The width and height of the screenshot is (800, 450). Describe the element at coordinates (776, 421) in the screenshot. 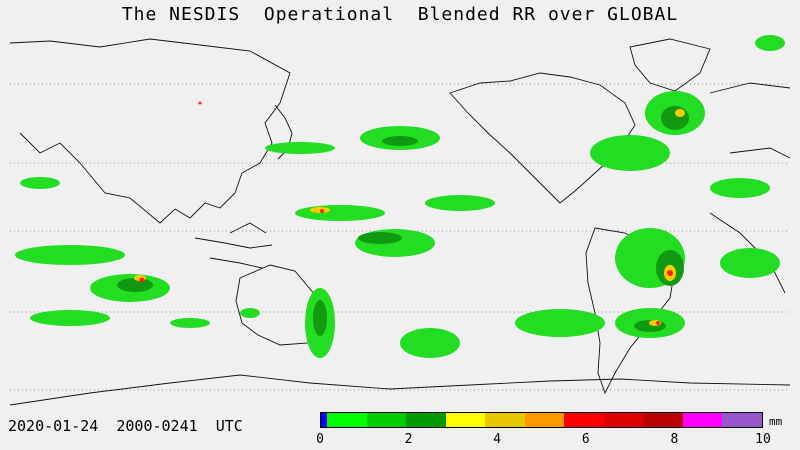

I see `legend-unit: mm` at that location.